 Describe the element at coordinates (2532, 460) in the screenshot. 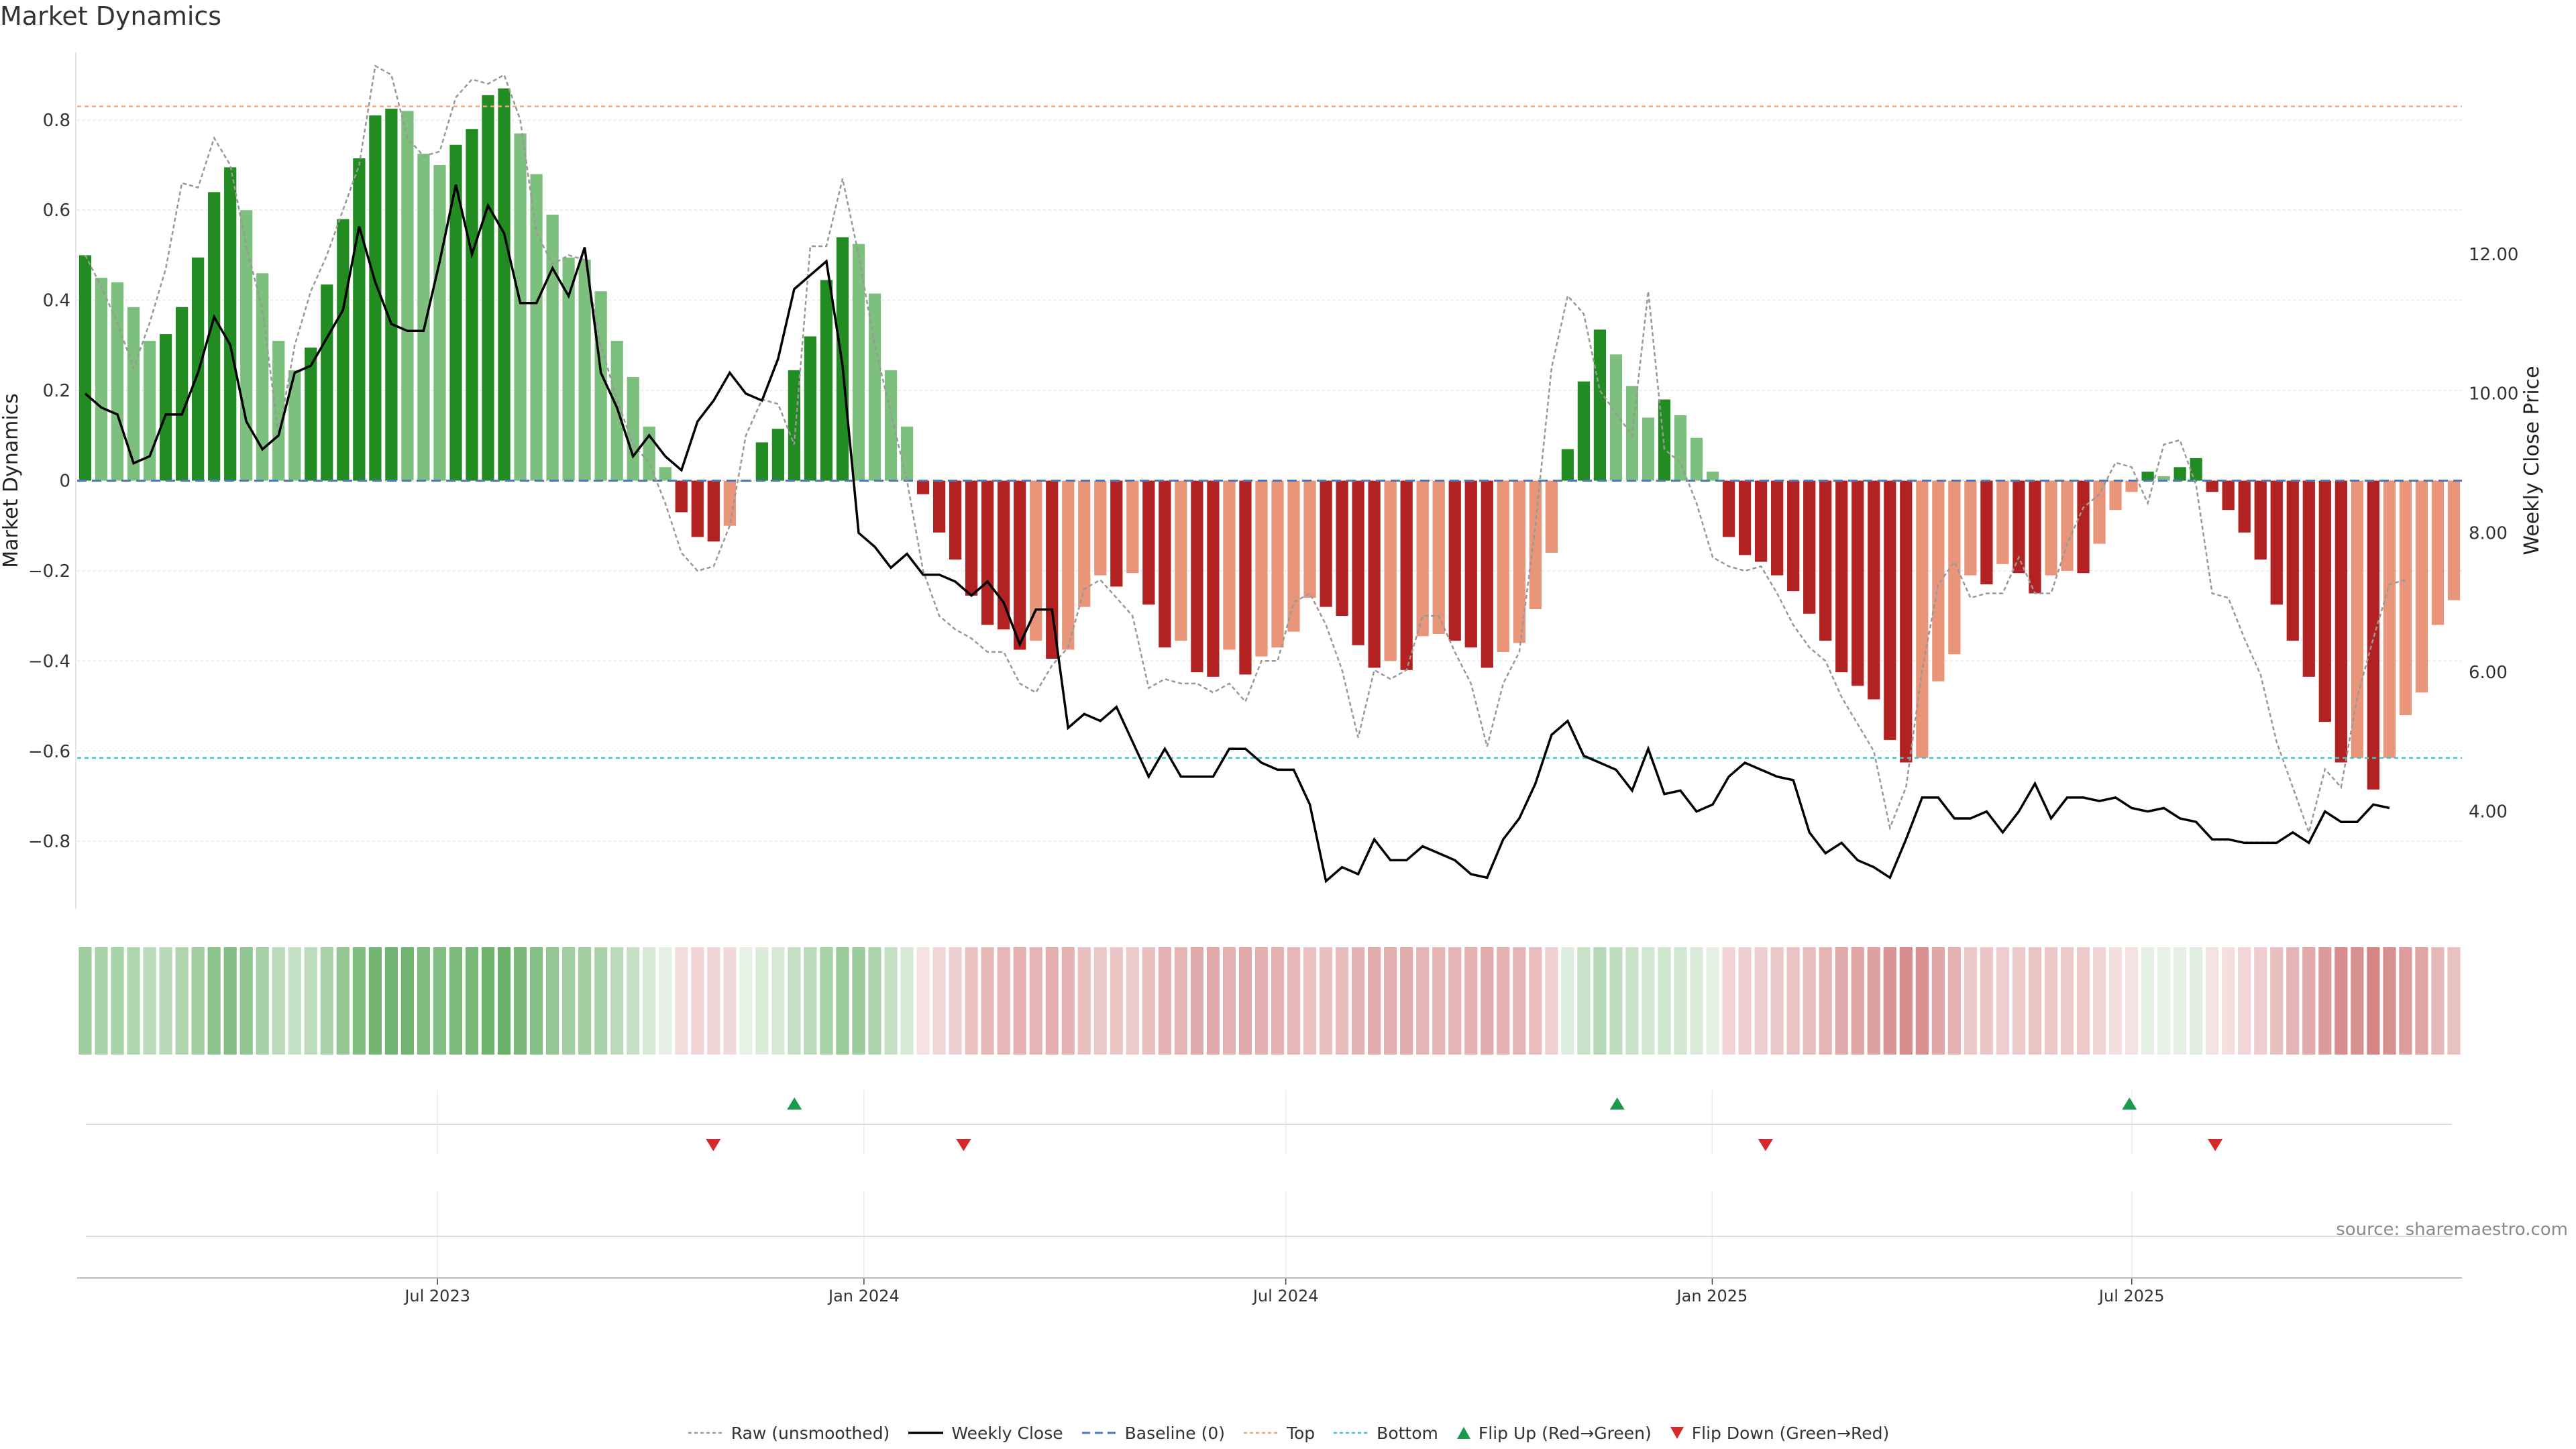

I see `y2-axis-title: Weekly Close Price` at that location.